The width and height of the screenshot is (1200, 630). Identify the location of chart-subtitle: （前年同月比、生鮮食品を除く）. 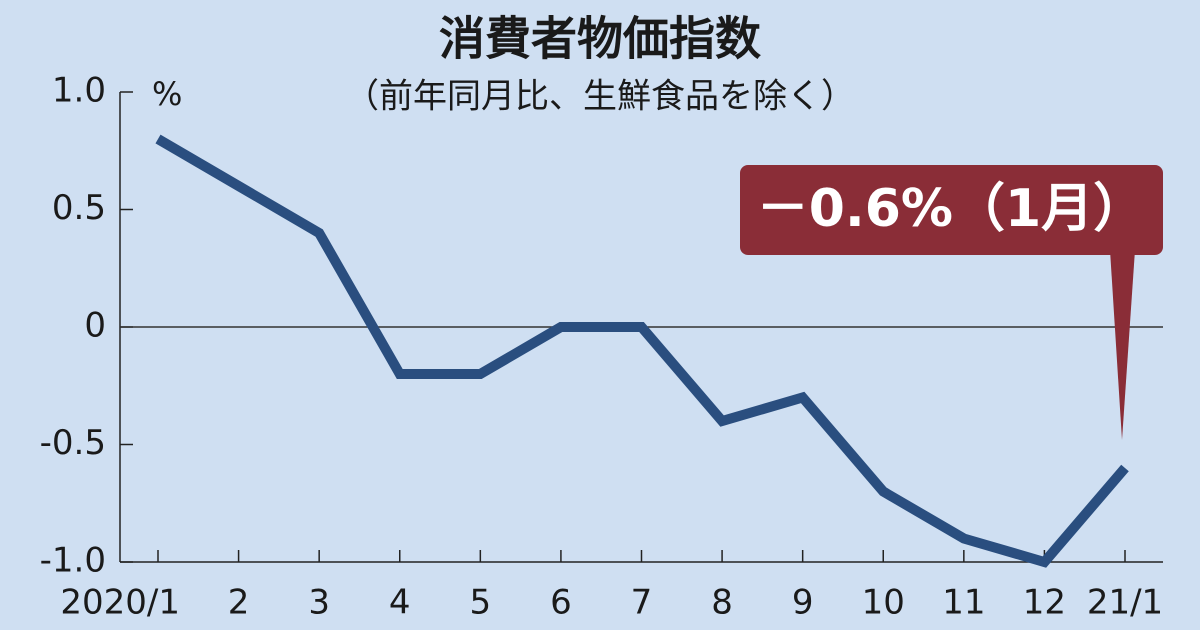
(600, 97).